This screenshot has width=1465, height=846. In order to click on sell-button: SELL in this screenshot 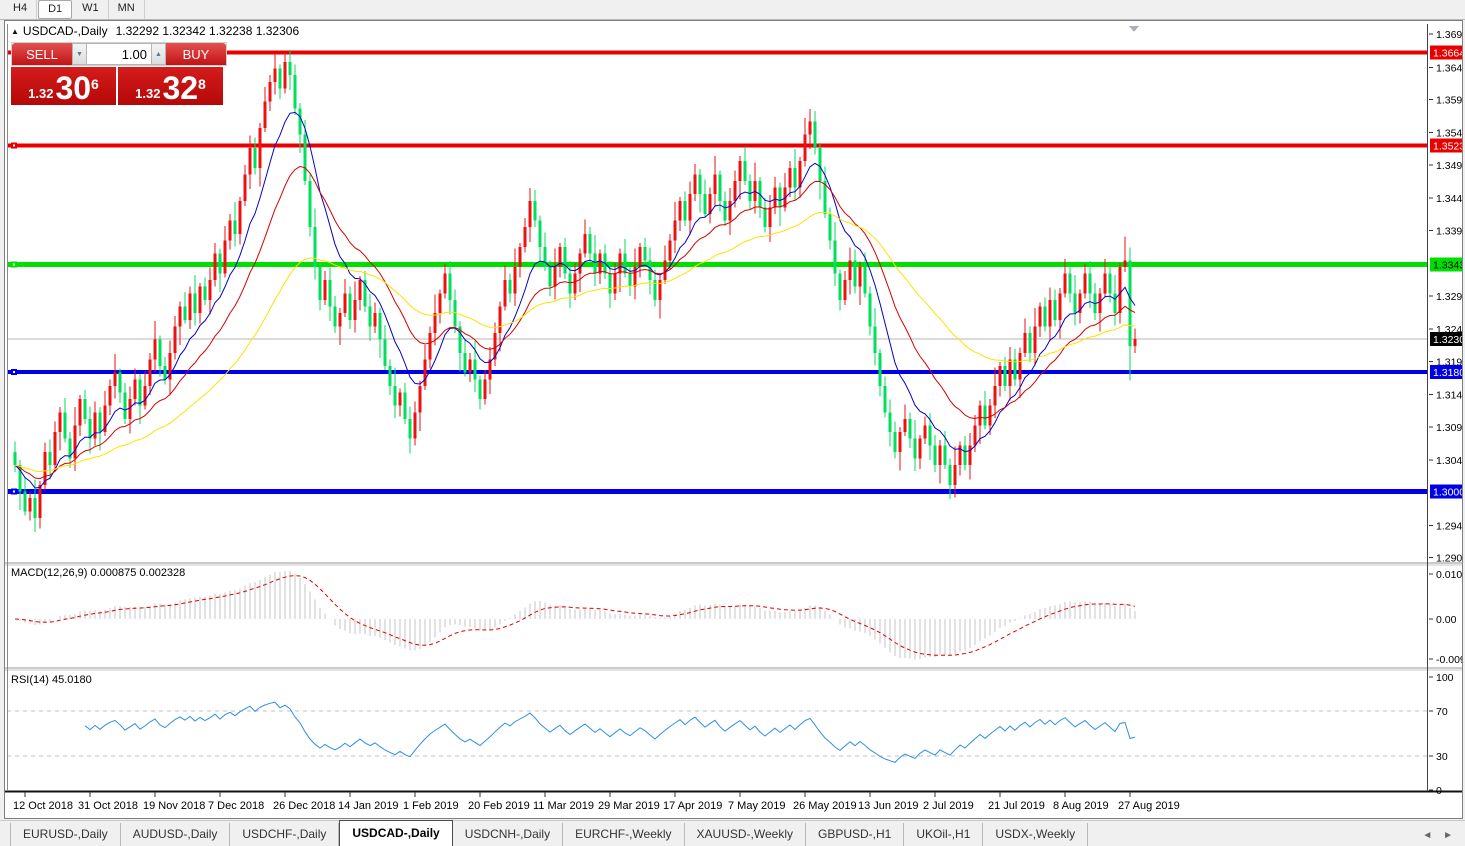, I will do `click(42, 54)`.